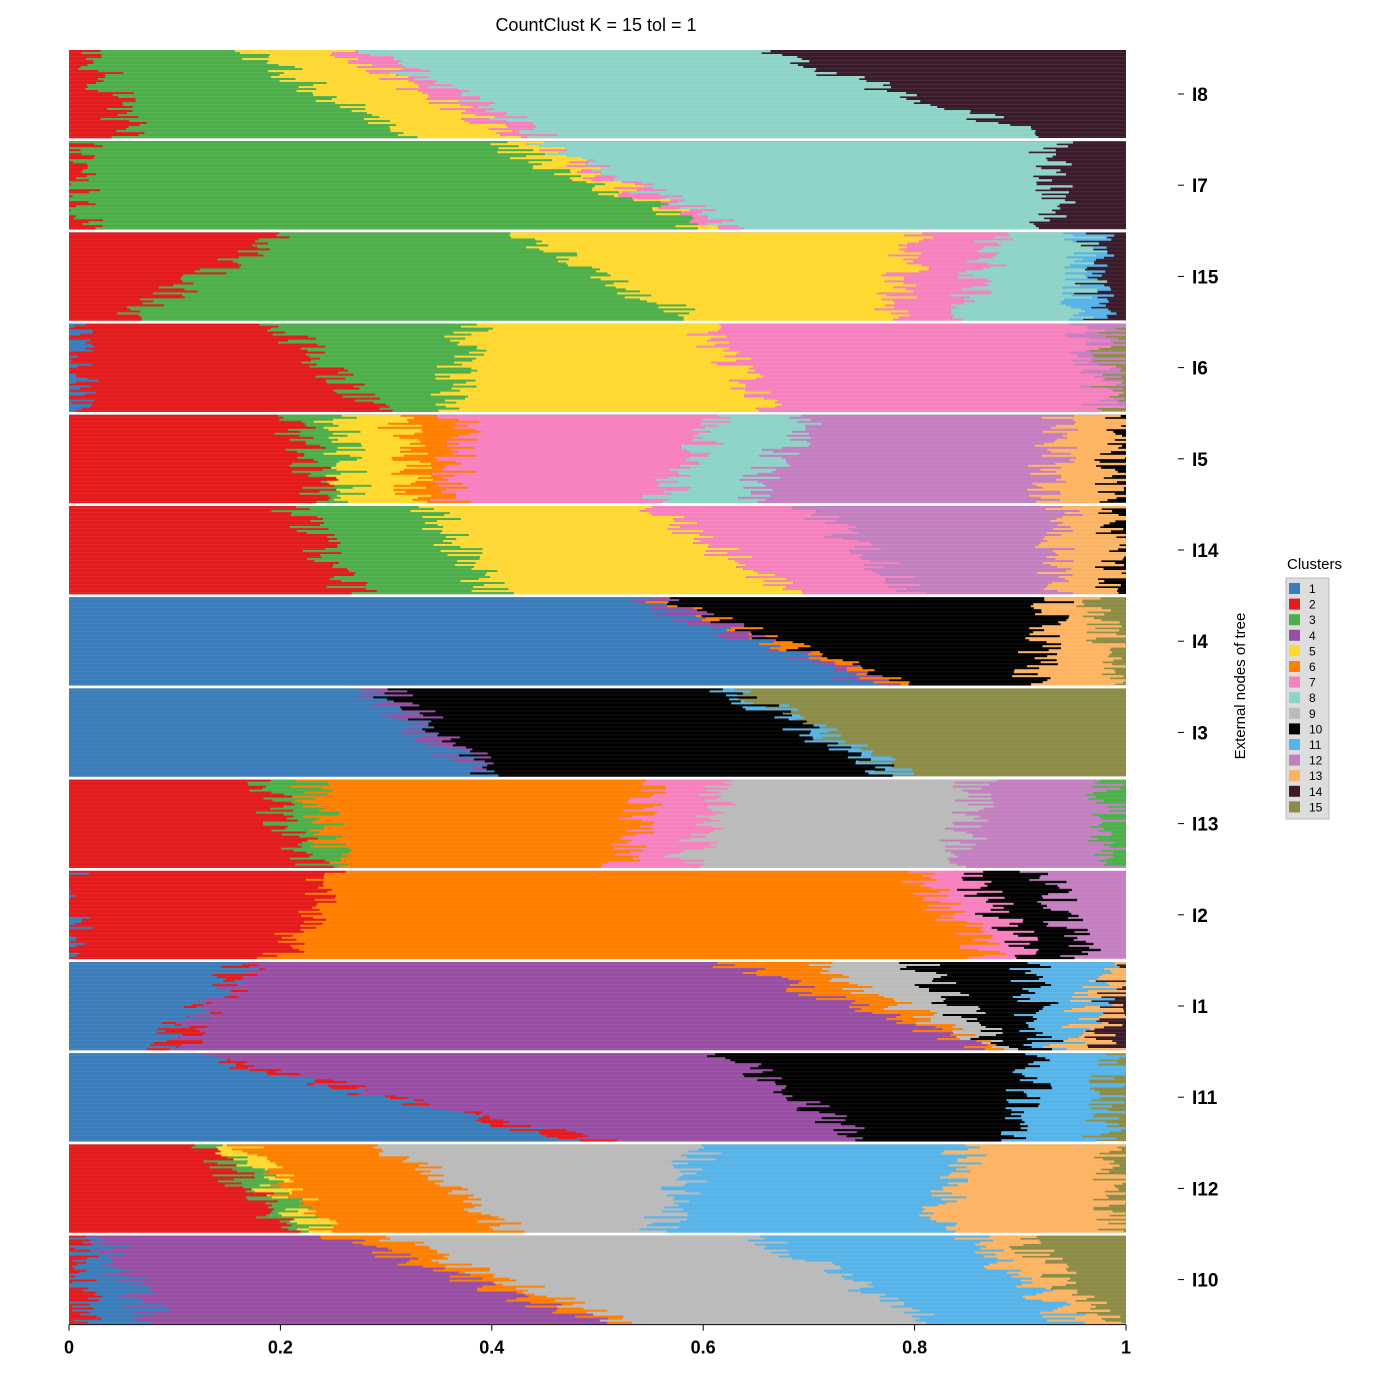 The image size is (1400, 1400). What do you see at coordinates (1316, 761) in the screenshot?
I see `legend-label-12: 12` at bounding box center [1316, 761].